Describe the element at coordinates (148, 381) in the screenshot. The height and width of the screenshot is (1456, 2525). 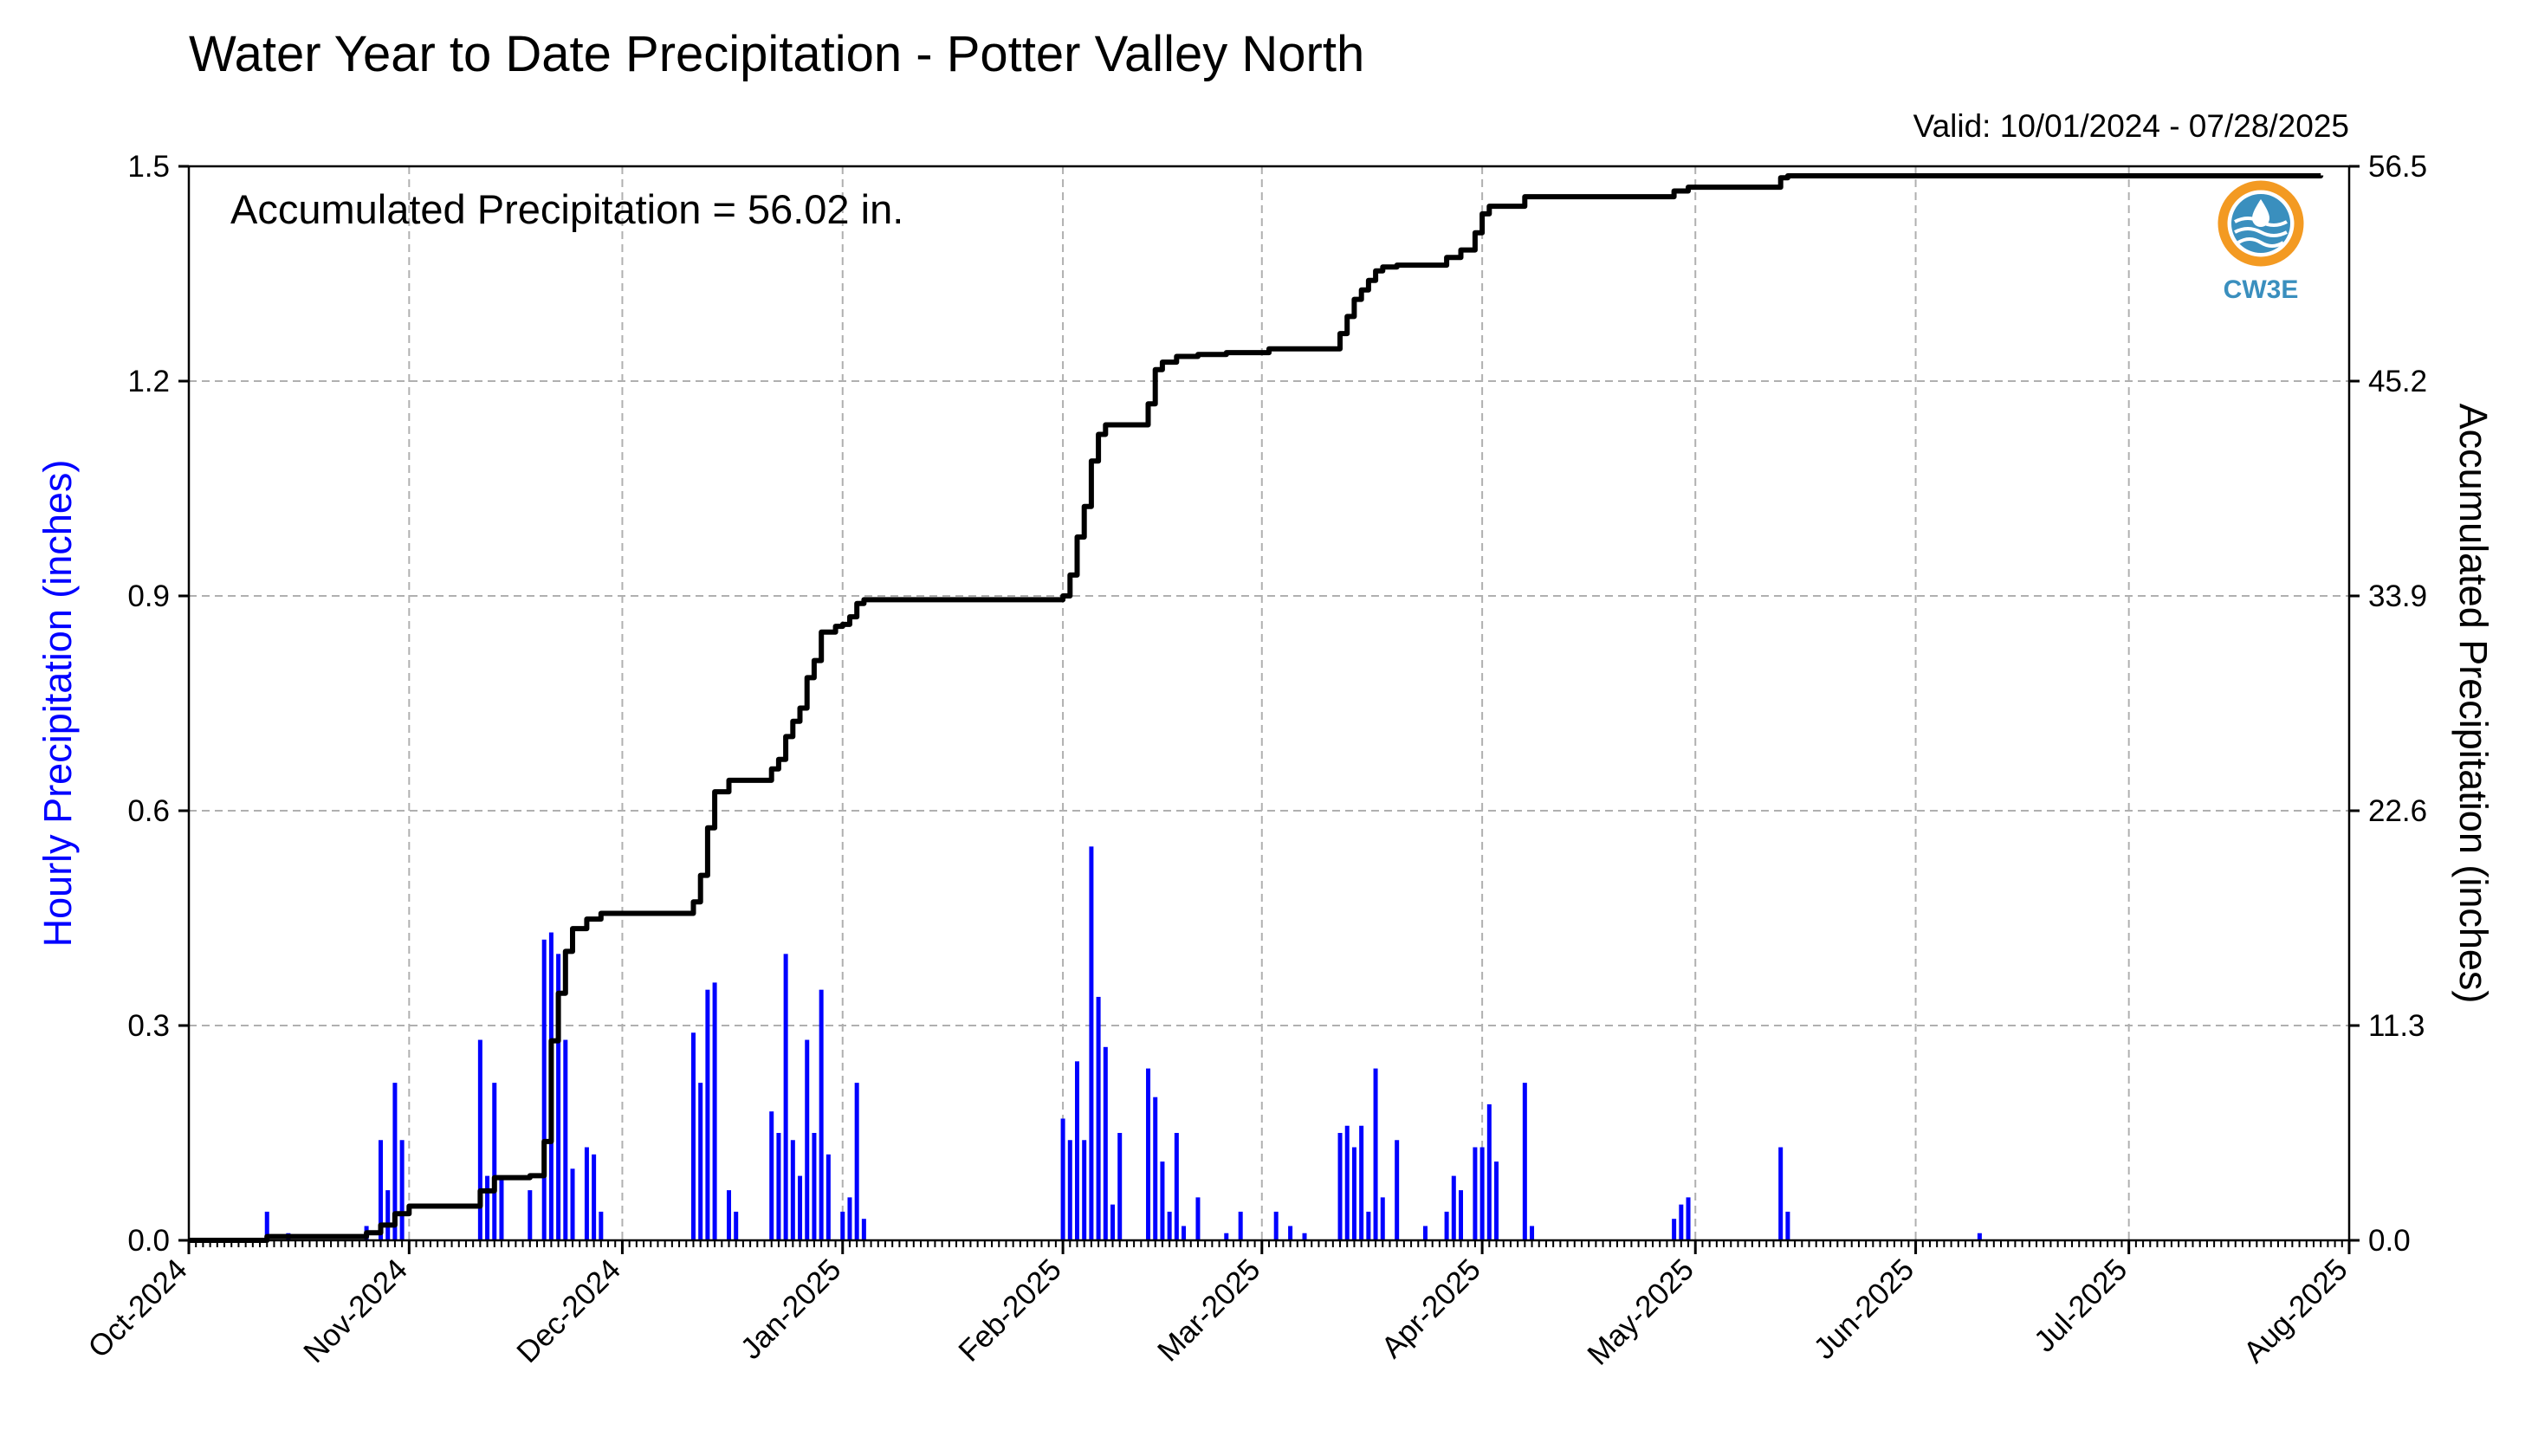
I see `left-y-tick-label: 1.2` at that location.